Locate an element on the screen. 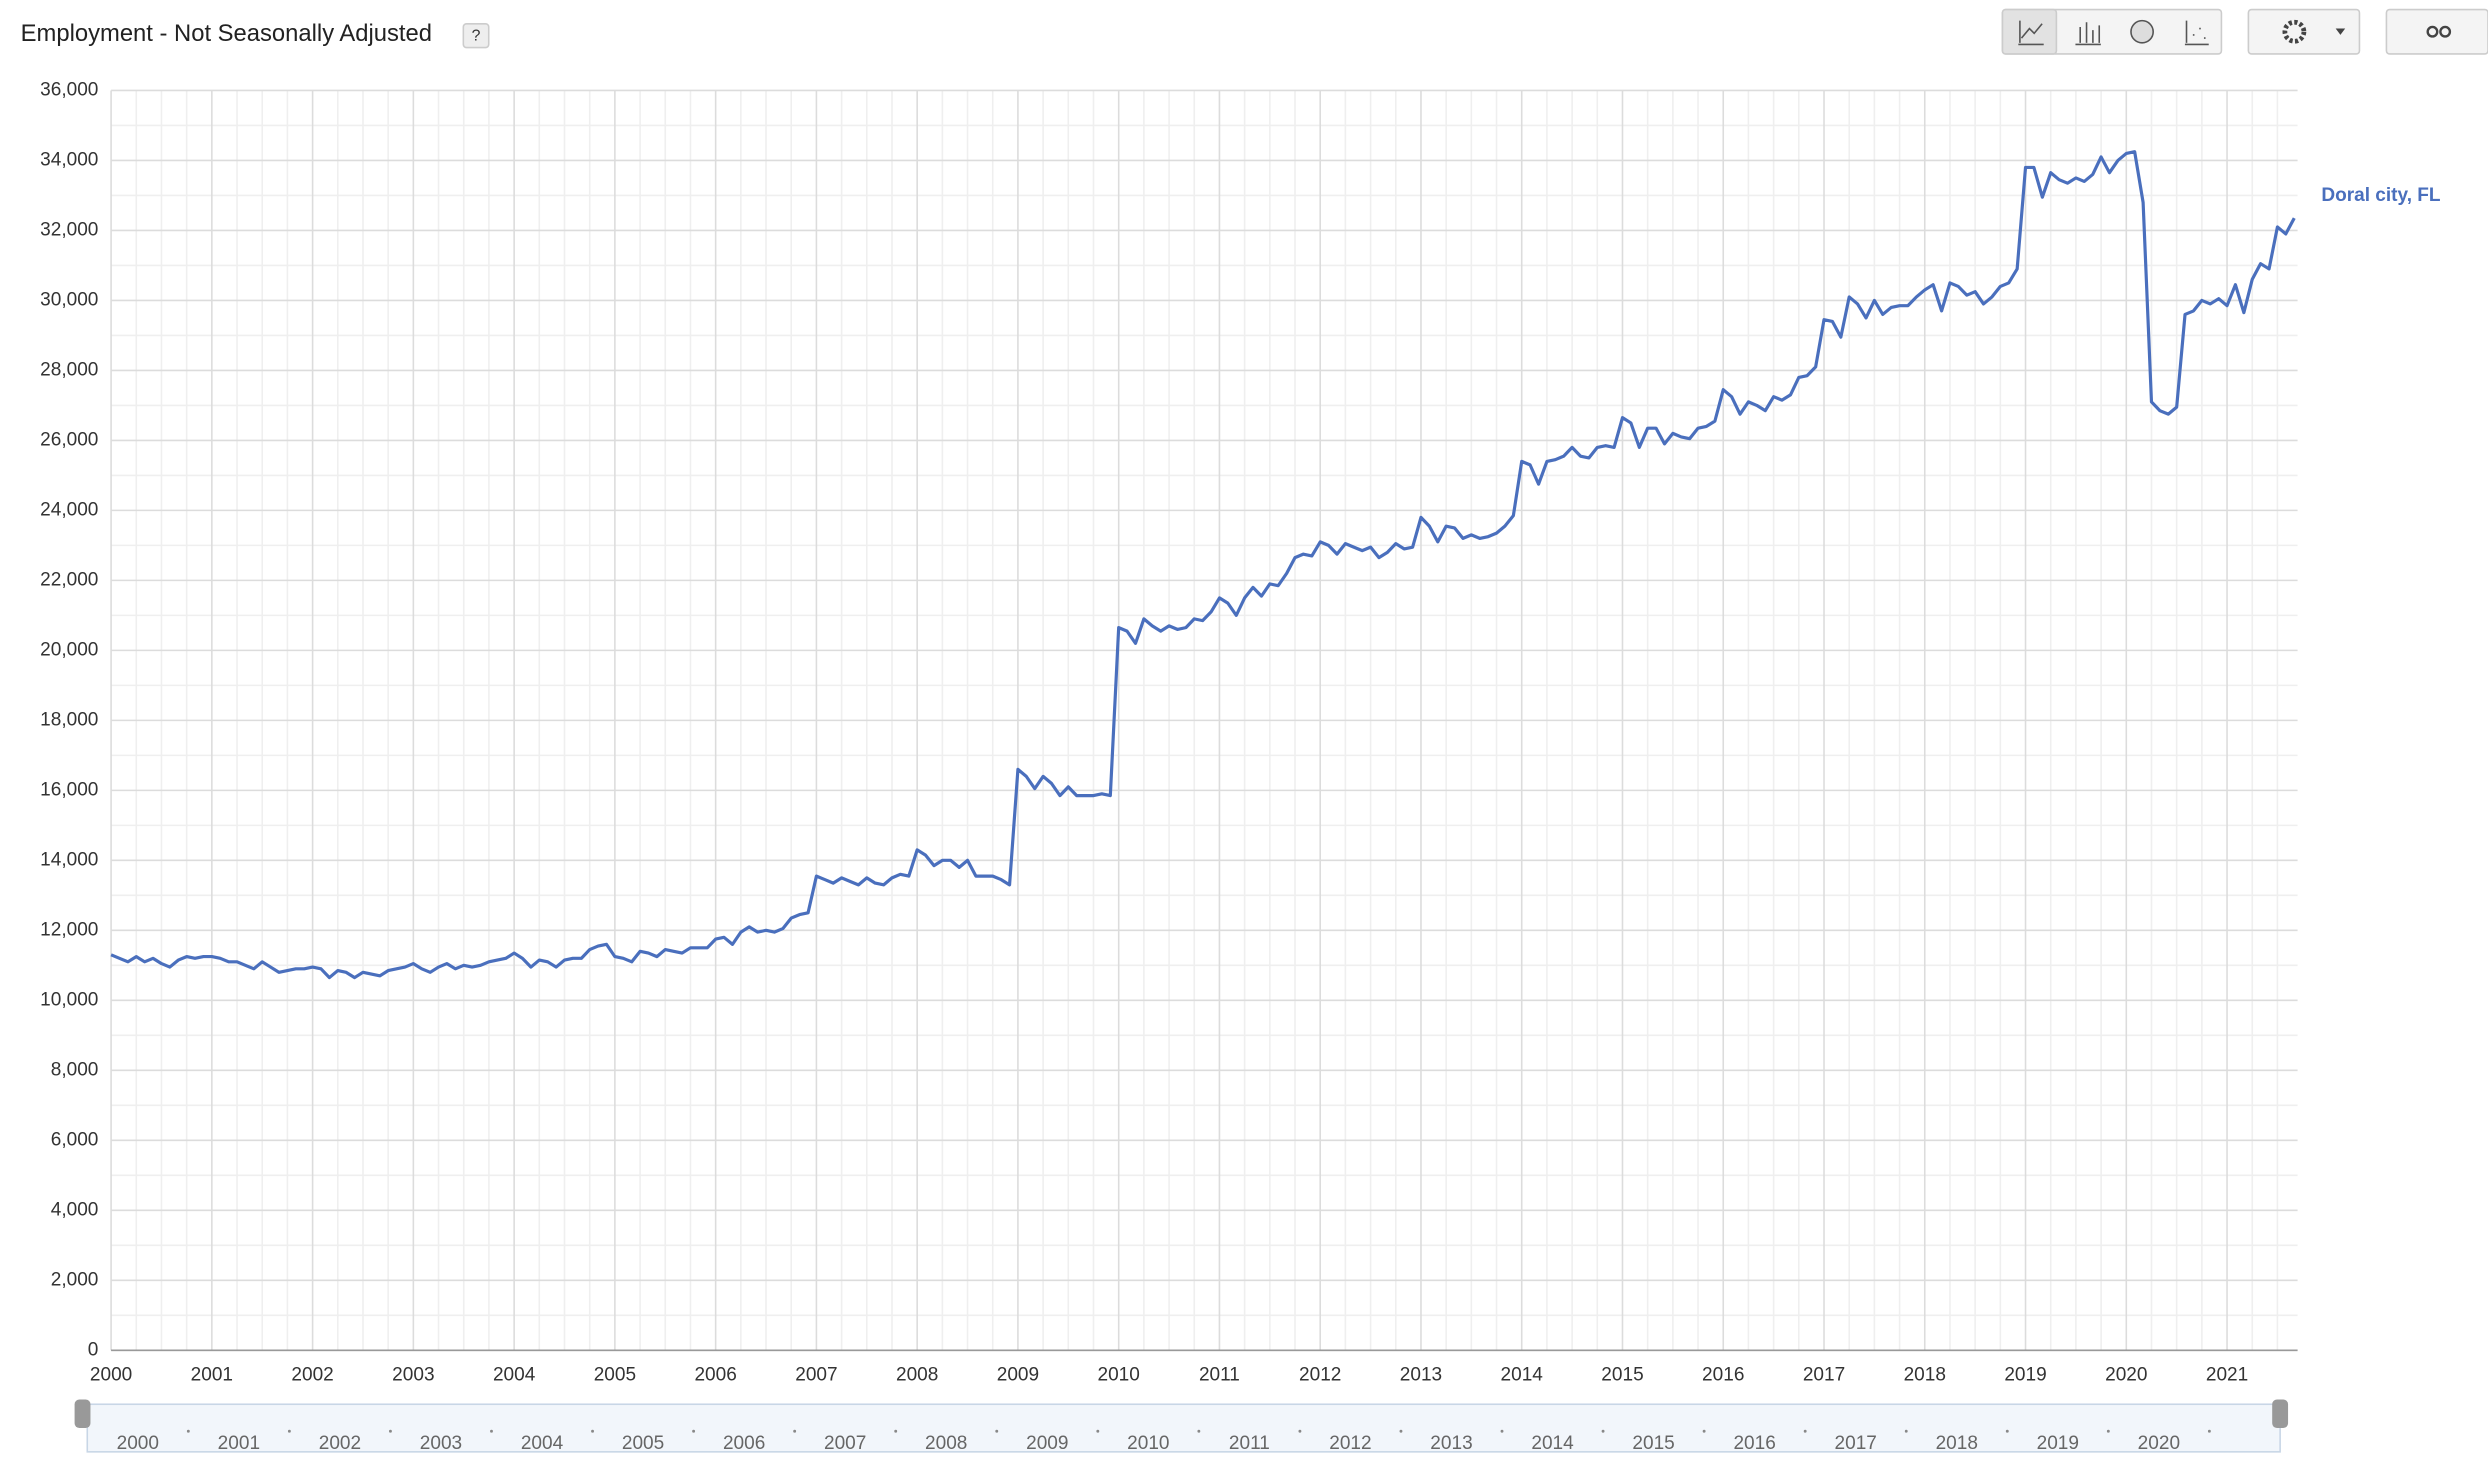 The width and height of the screenshot is (2488, 1462). x-tick-label: 2005 is located at coordinates (615, 1375).